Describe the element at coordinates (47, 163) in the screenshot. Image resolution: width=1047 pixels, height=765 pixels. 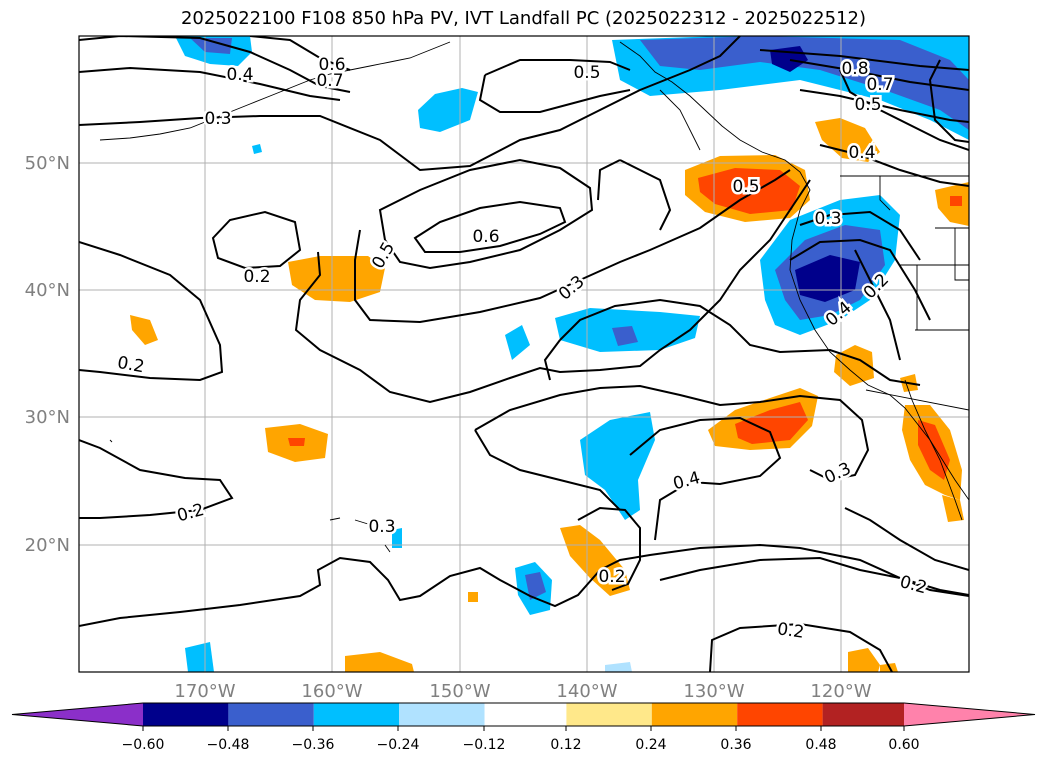
I see `lat-tick-label: 50°N` at that location.